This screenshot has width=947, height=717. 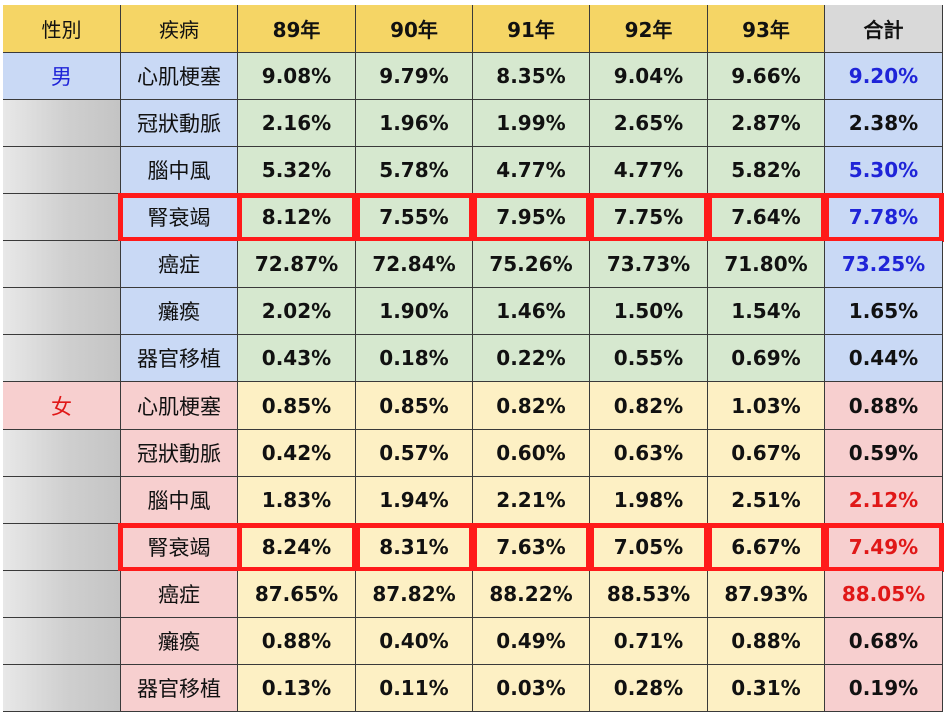 What do you see at coordinates (414, 218) in the screenshot?
I see `value-cell: 7.55%` at bounding box center [414, 218].